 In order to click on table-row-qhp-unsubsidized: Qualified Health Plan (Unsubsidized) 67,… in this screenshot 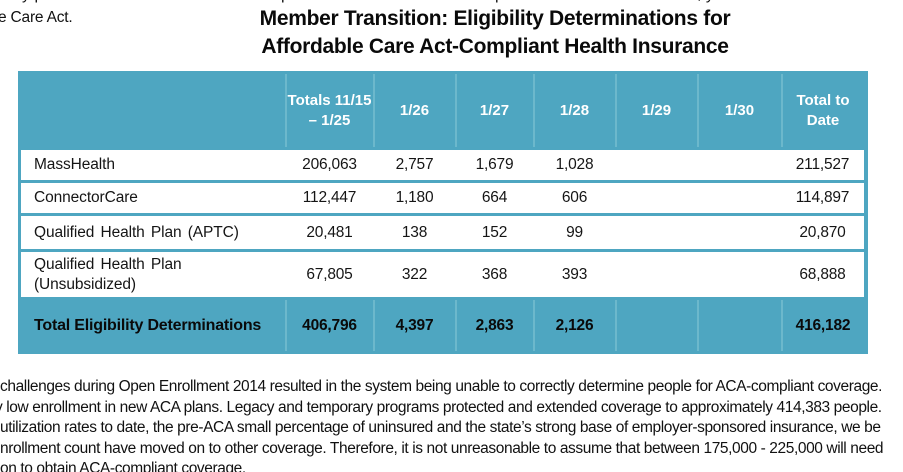, I will do `click(442, 274)`.